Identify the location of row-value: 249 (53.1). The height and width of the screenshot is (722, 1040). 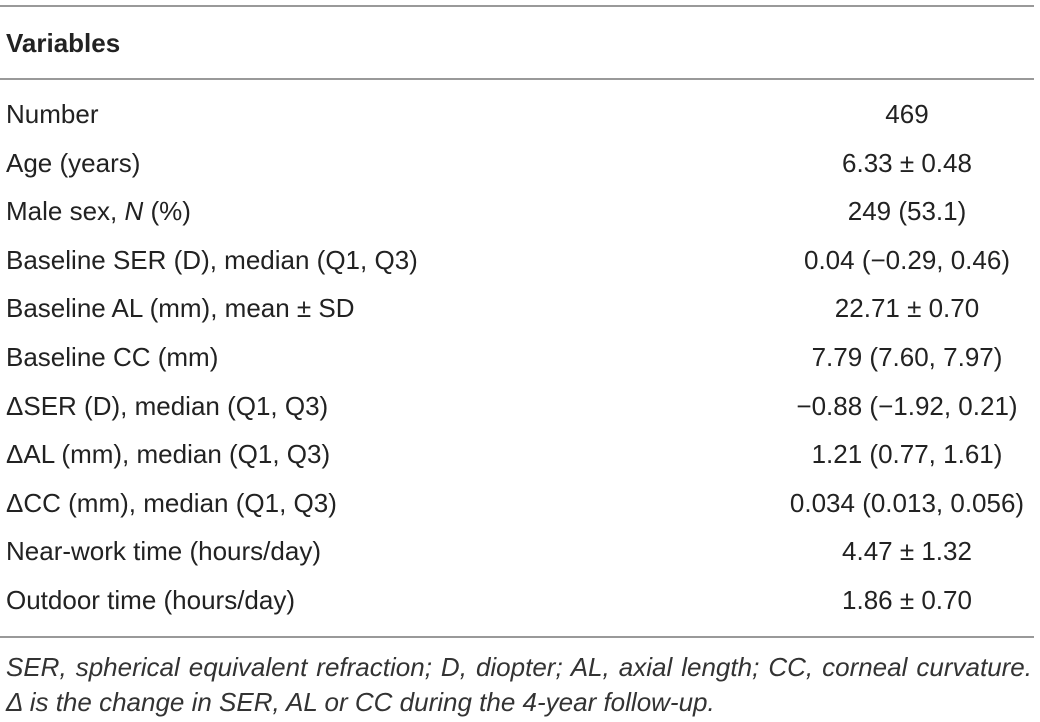
(907, 211).